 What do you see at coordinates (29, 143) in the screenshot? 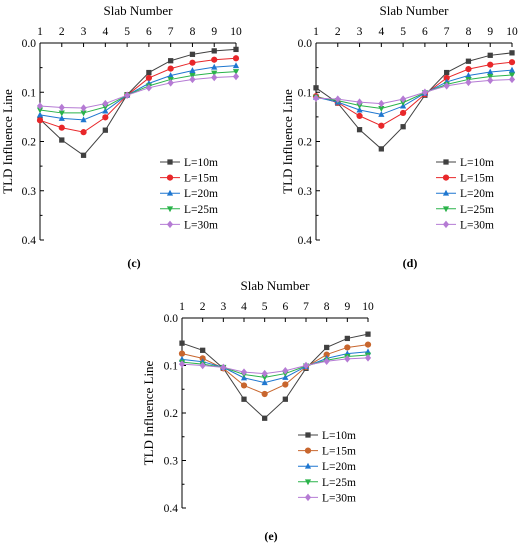
I see `y-tick-label: 0.2` at bounding box center [29, 143].